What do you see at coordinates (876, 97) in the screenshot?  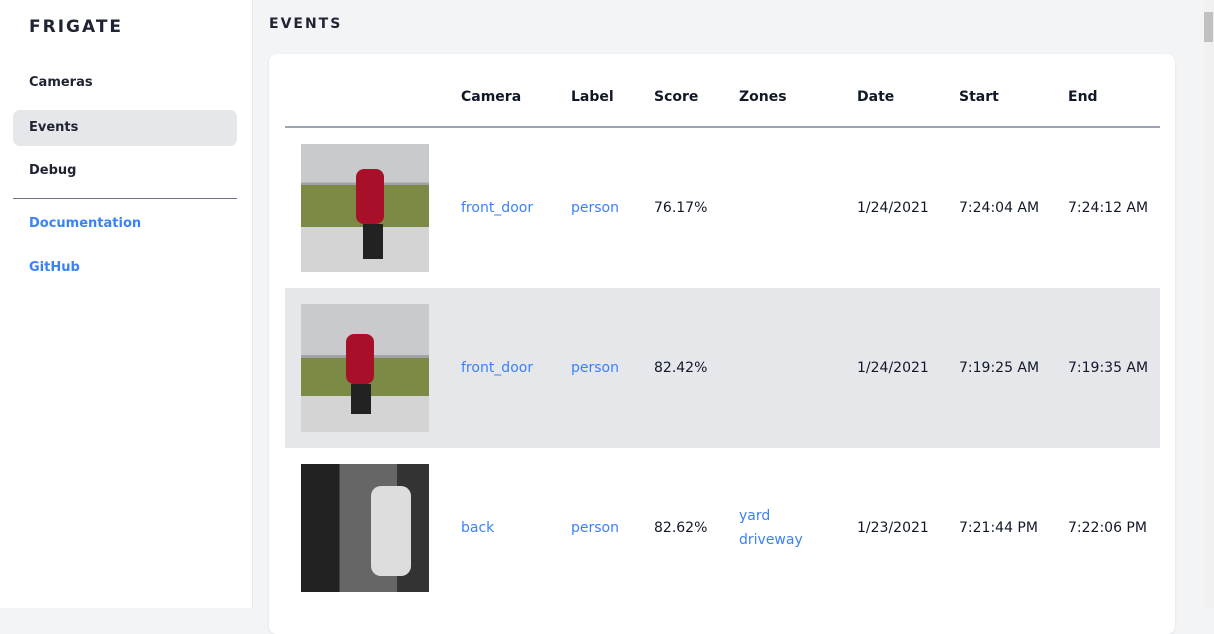 I see `header-date: Date` at bounding box center [876, 97].